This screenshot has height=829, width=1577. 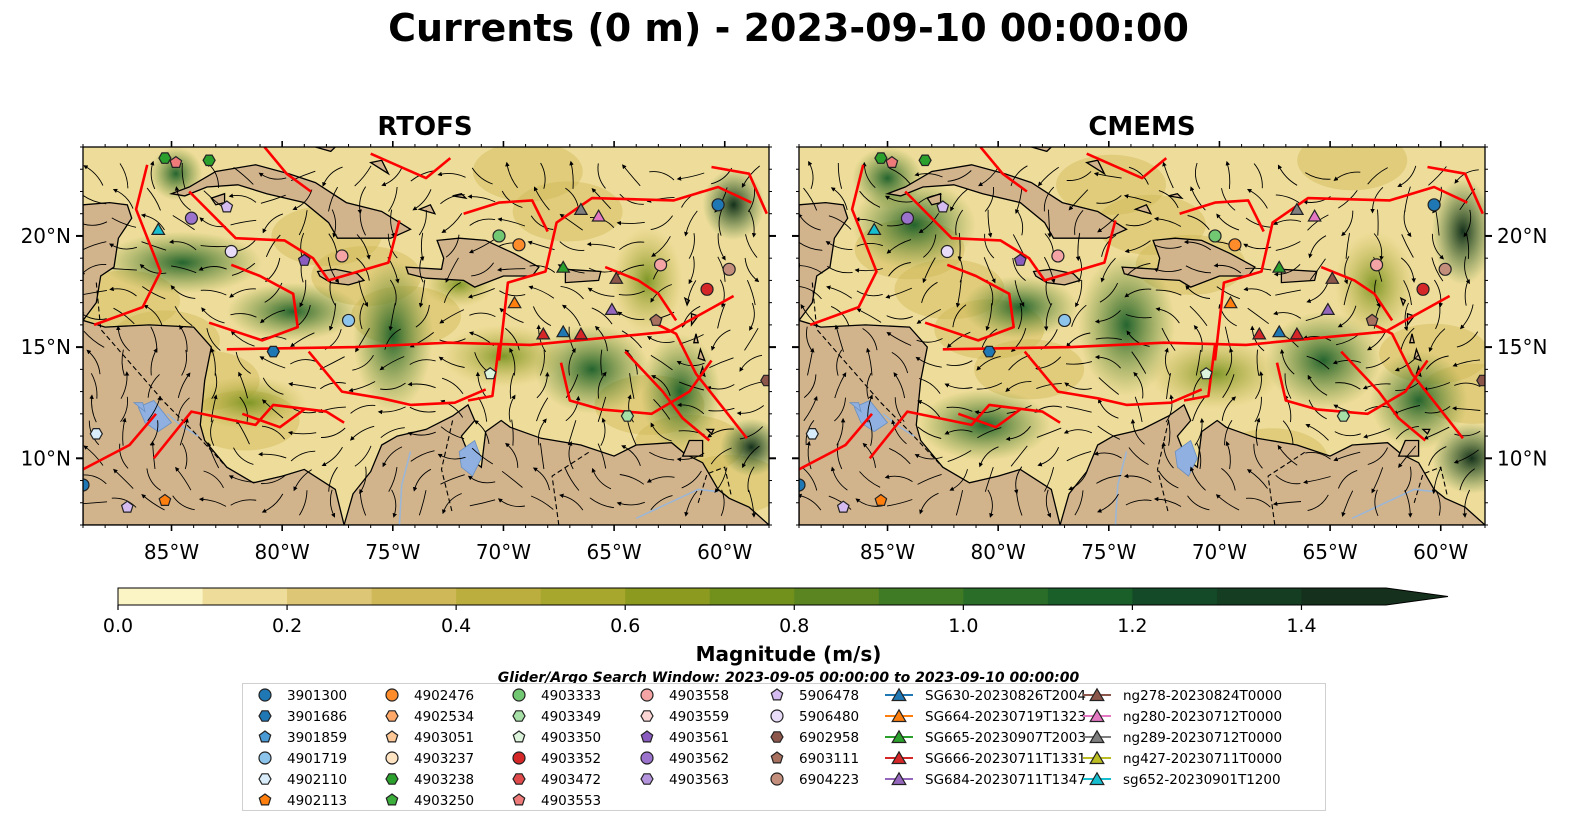 What do you see at coordinates (985, 737) in the screenshot?
I see `legend-entry: SG665-20230907T2003` at bounding box center [985, 737].